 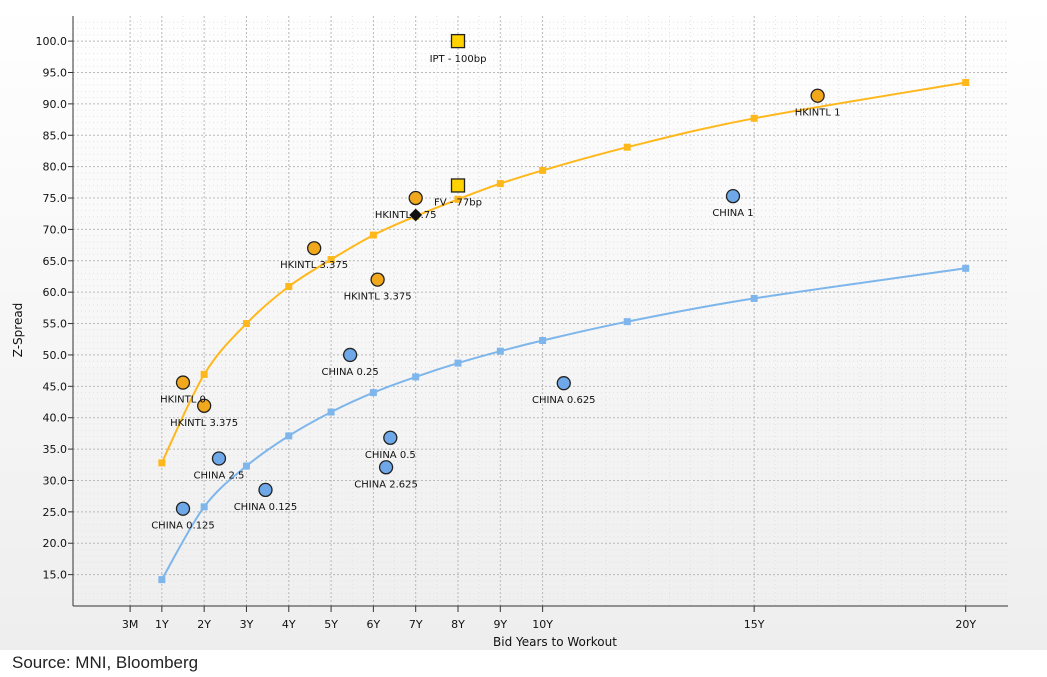 I want to click on point-label: HKINTL 0, so click(x=183, y=400).